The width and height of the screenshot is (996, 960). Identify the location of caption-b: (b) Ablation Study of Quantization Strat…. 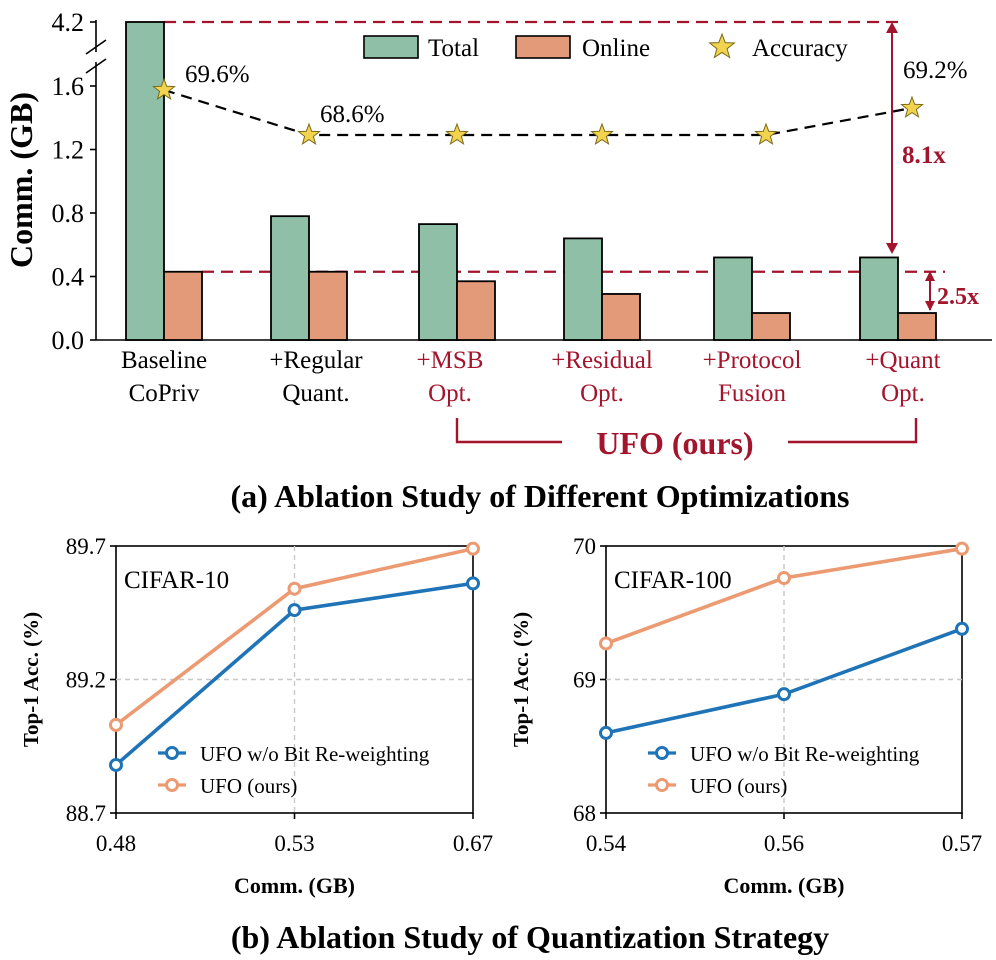
(530, 937).